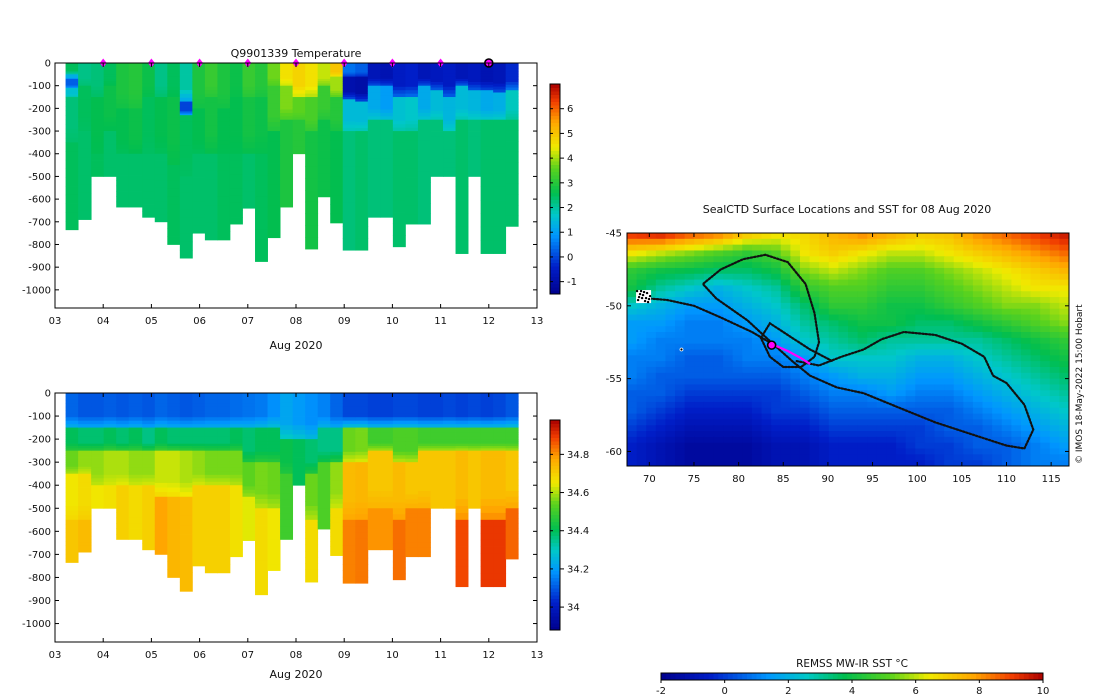  Describe the element at coordinates (983, 676) in the screenshot. I see `sst-colorbar-segment` at that location.